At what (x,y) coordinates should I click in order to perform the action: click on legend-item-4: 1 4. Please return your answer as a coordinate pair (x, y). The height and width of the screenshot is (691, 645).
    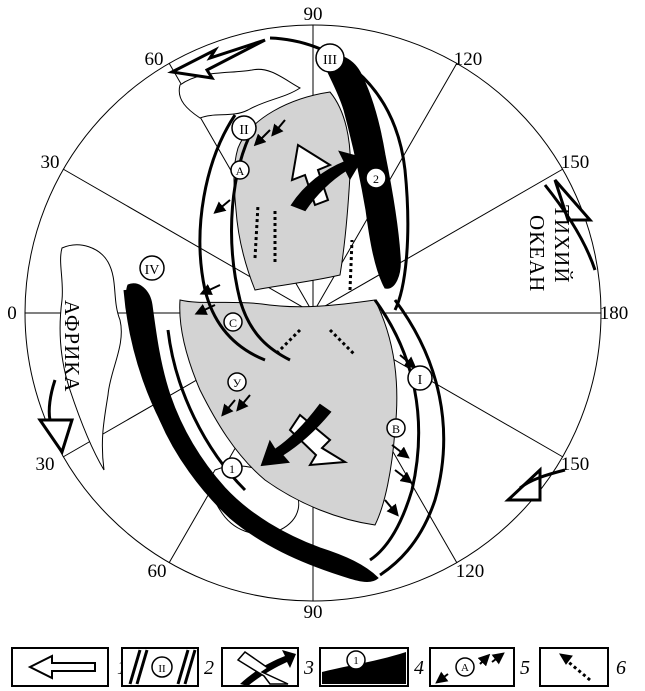
    Looking at the image, I should click on (371, 667).